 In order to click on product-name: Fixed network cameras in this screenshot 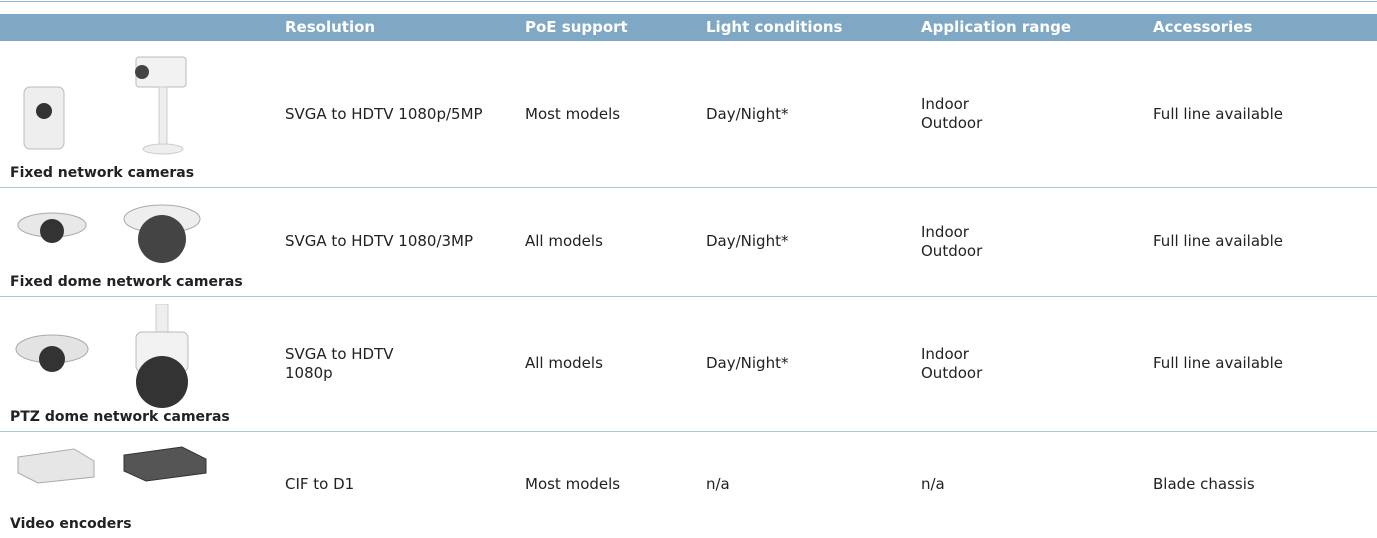, I will do `click(102, 173)`.